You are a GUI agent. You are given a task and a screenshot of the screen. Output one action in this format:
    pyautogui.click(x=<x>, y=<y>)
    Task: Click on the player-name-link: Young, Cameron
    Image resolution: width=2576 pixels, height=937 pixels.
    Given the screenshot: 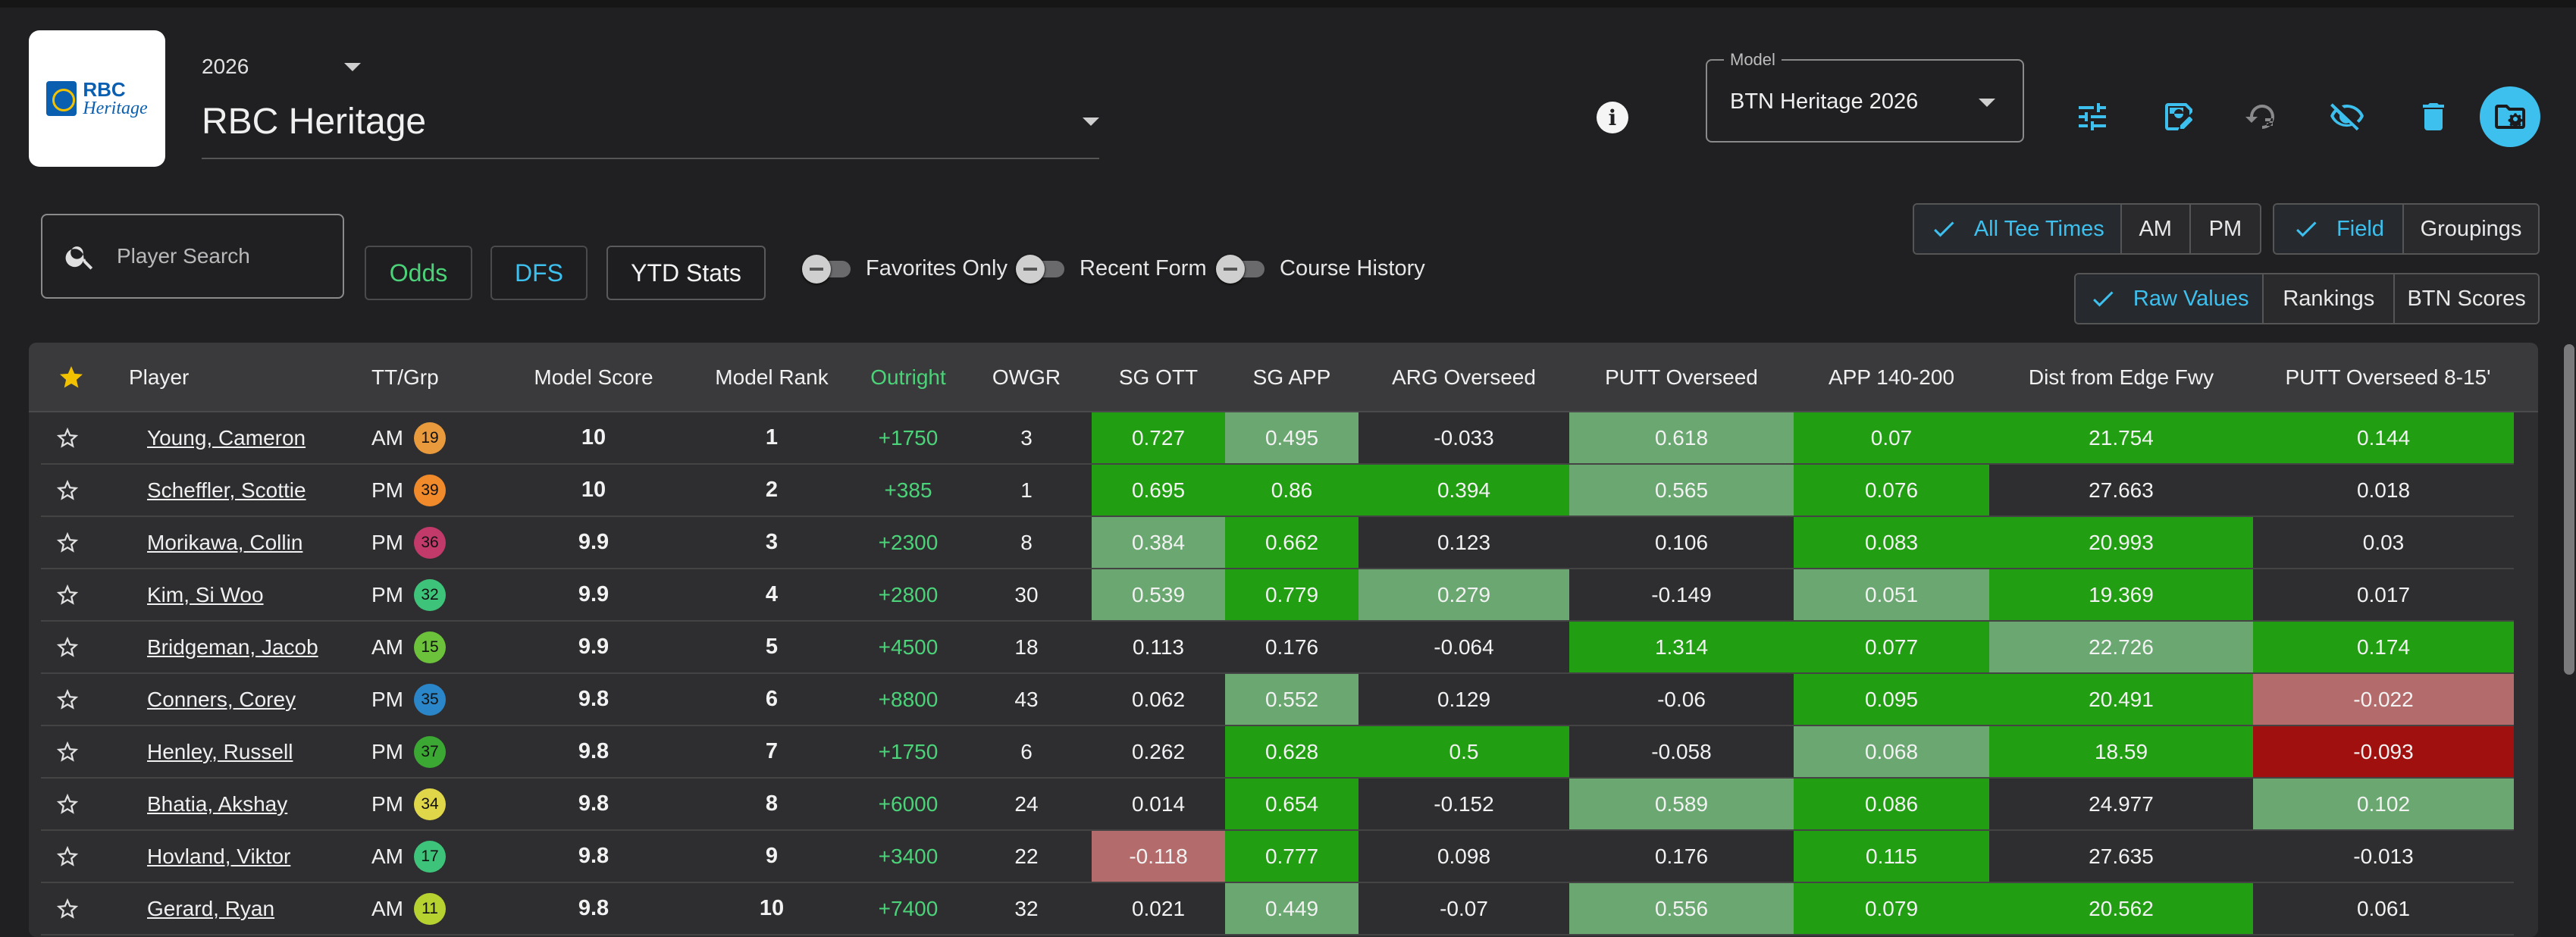 What is the action you would take?
    pyautogui.click(x=226, y=437)
    